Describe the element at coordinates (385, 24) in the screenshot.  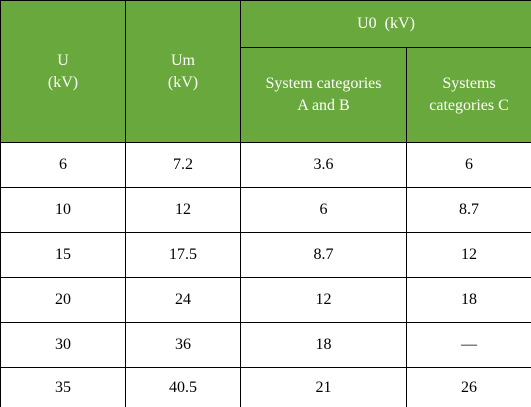
I see `header-cell: U0 (kV)` at that location.